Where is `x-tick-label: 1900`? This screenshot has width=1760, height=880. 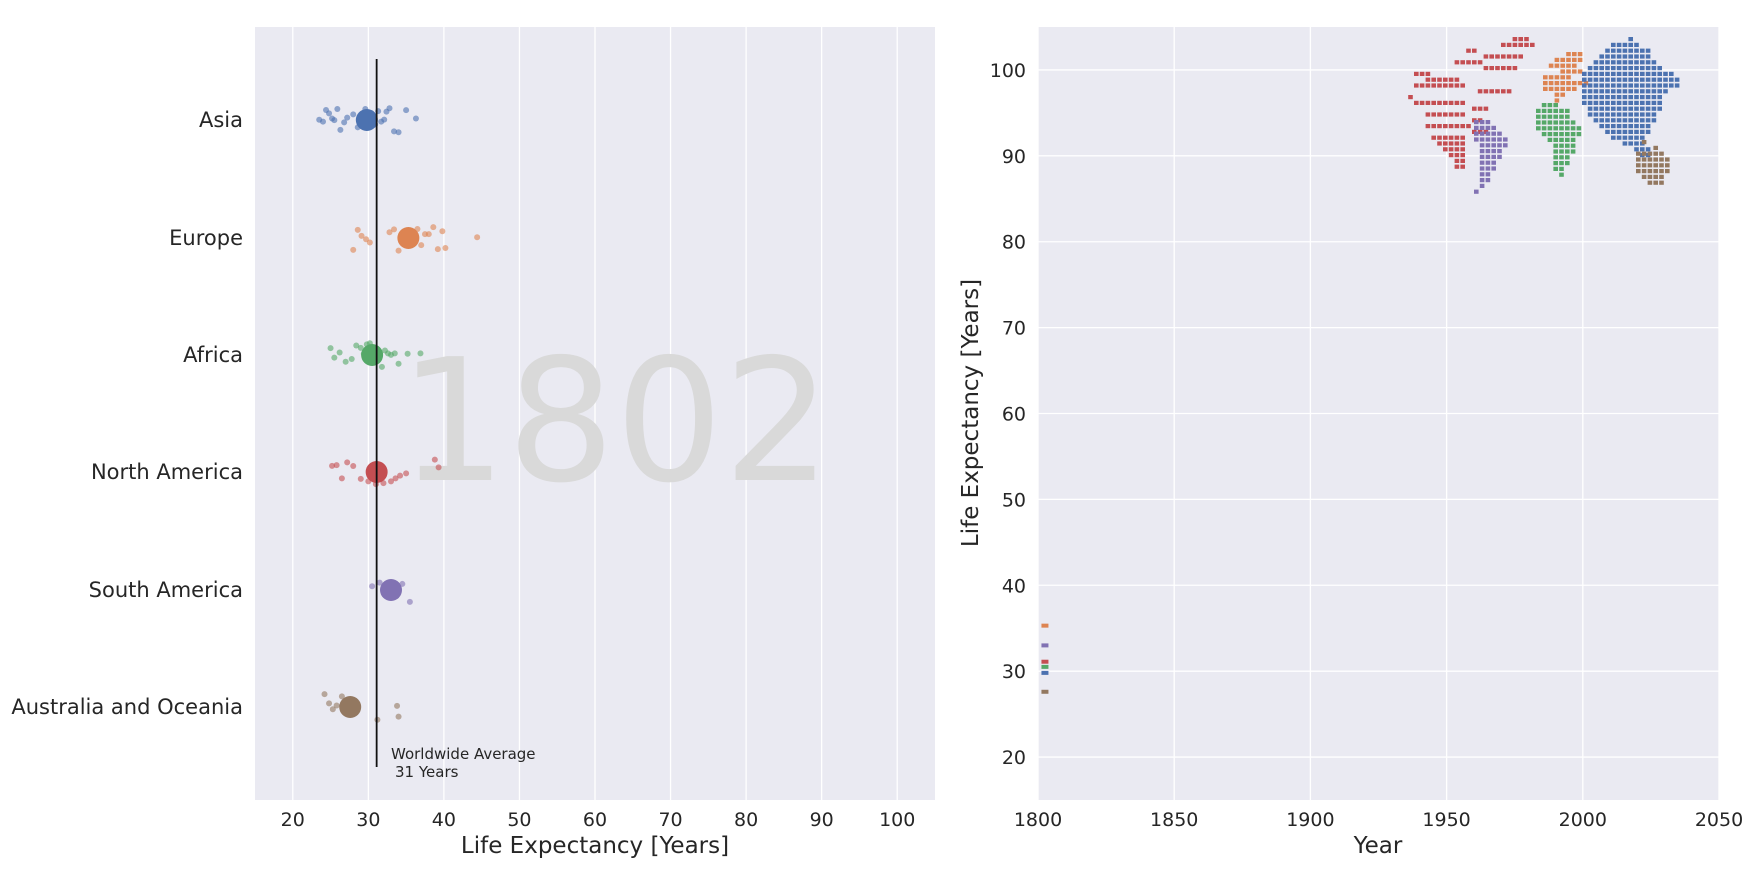
x-tick-label: 1900 is located at coordinates (1310, 820).